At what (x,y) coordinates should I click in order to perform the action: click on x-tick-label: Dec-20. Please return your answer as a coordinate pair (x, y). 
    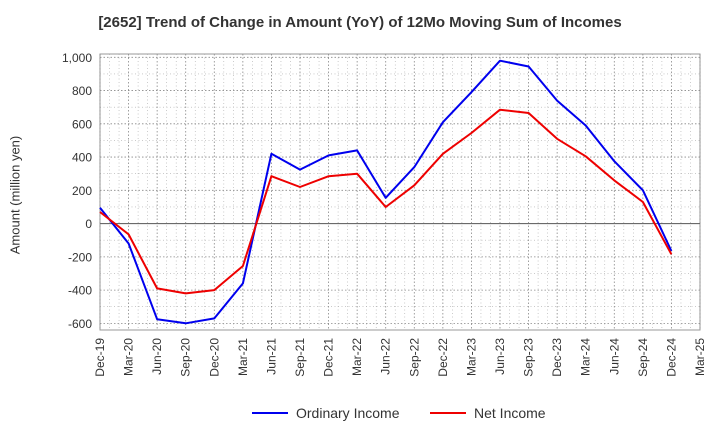
    Looking at the image, I should click on (214, 357).